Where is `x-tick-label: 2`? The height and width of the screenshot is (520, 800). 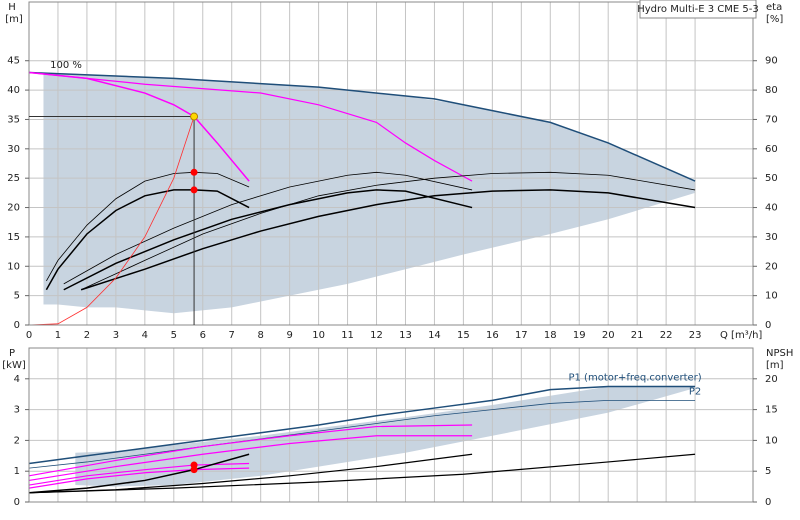 x-tick-label: 2 is located at coordinates (87, 335).